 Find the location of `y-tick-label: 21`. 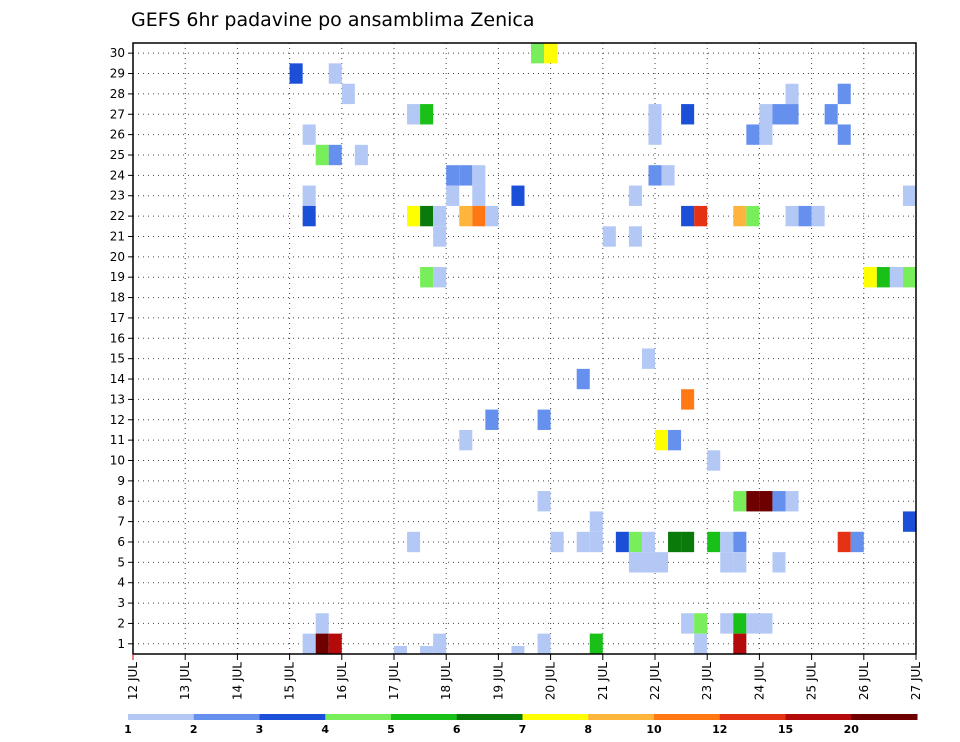

y-tick-label: 21 is located at coordinates (117, 236).